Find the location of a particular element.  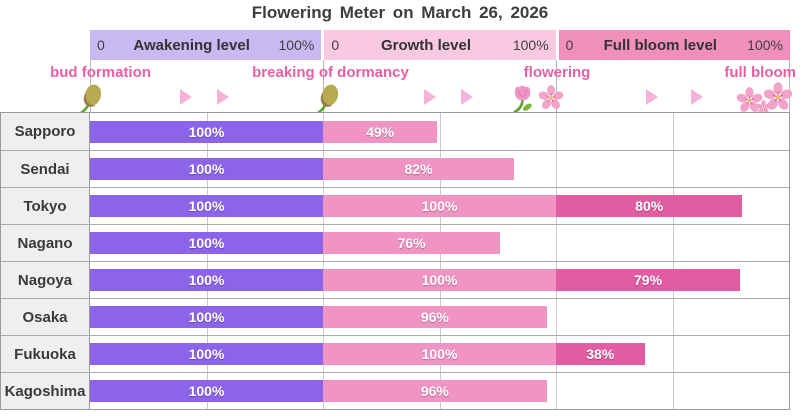

bar-region: 100% 100% 38% is located at coordinates (439, 354).